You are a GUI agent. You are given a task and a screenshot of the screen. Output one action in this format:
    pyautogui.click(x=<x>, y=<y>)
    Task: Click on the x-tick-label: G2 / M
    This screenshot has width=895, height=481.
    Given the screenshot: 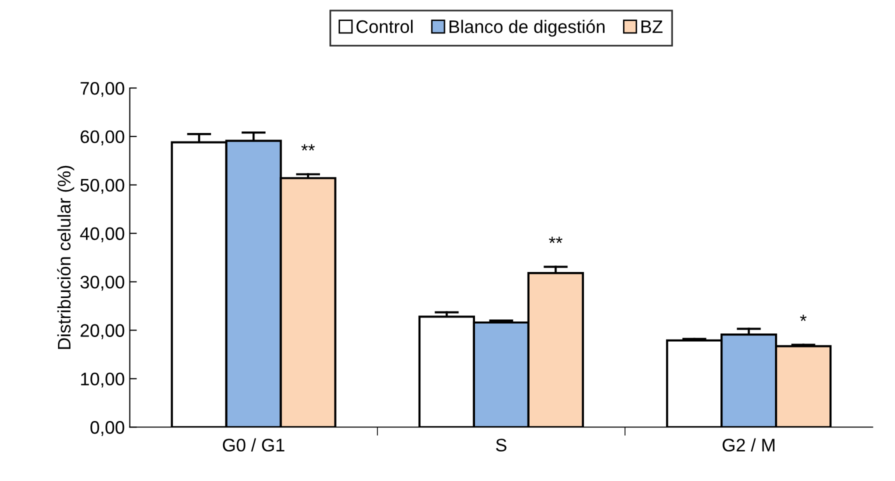 What is the action you would take?
    pyautogui.click(x=748, y=445)
    